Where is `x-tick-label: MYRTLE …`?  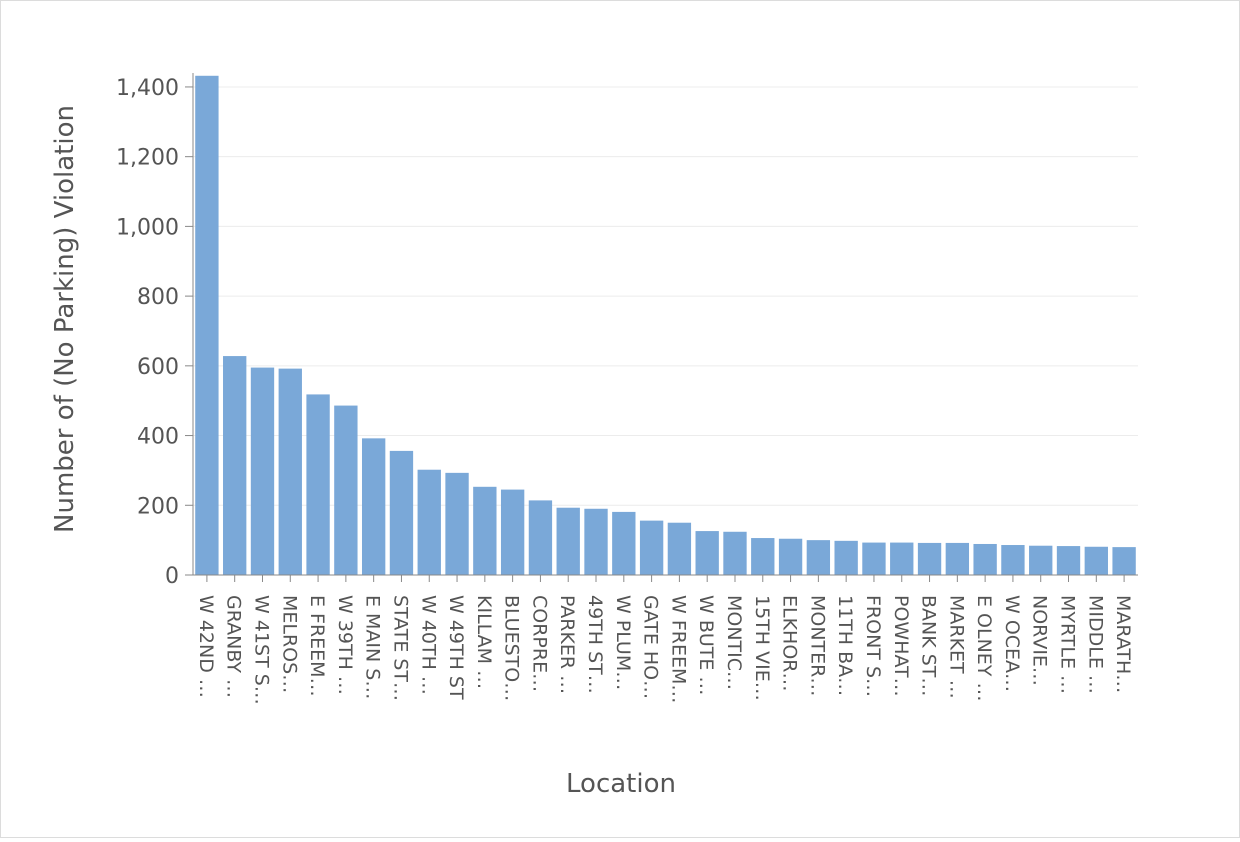
x-tick-label: MYRTLE … is located at coordinates (1068, 644).